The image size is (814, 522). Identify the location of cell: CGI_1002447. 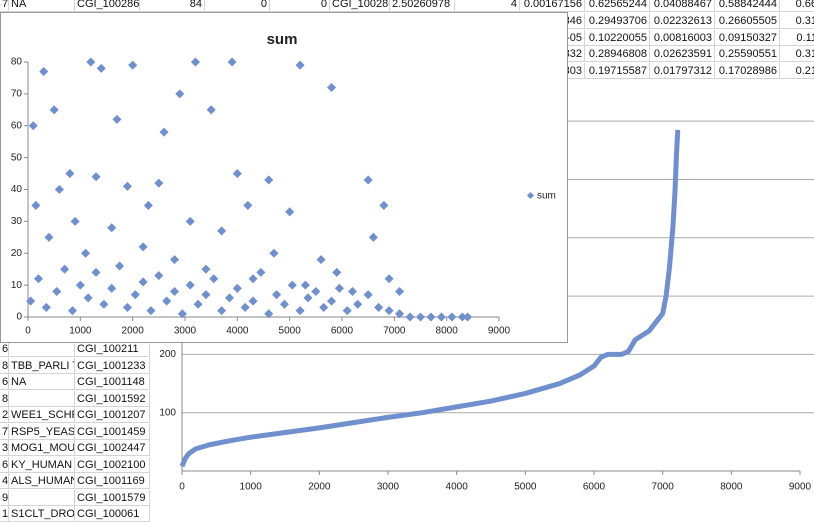
(112, 448).